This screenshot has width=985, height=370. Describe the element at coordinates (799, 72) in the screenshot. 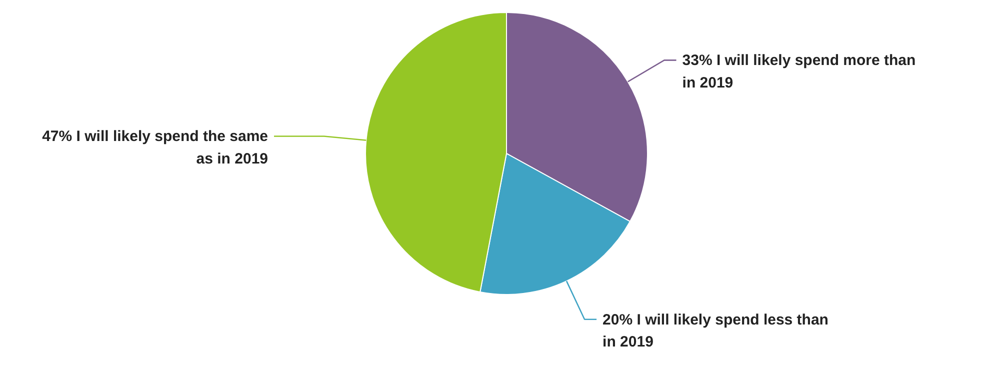

I see `slice-label: 33% I will likely spend more than in 2019` at that location.